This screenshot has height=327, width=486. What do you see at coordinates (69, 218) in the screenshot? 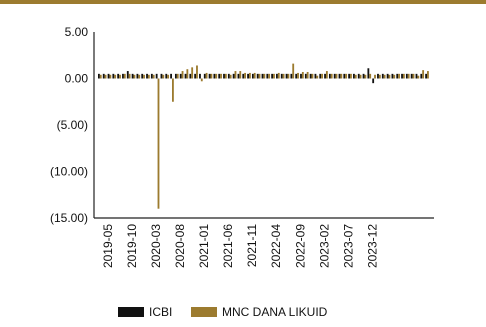
I see `y-tick-label: (15.00)` at bounding box center [69, 218].